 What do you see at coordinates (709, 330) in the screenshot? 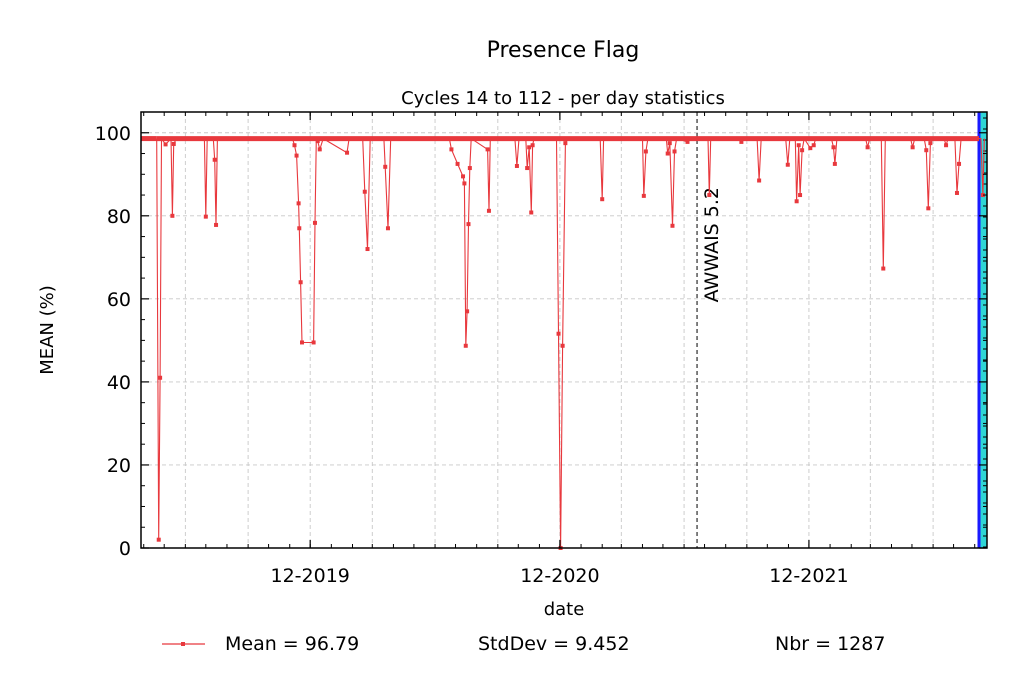
I see `annotation-layer: AWWAIS 5.2` at bounding box center [709, 330].